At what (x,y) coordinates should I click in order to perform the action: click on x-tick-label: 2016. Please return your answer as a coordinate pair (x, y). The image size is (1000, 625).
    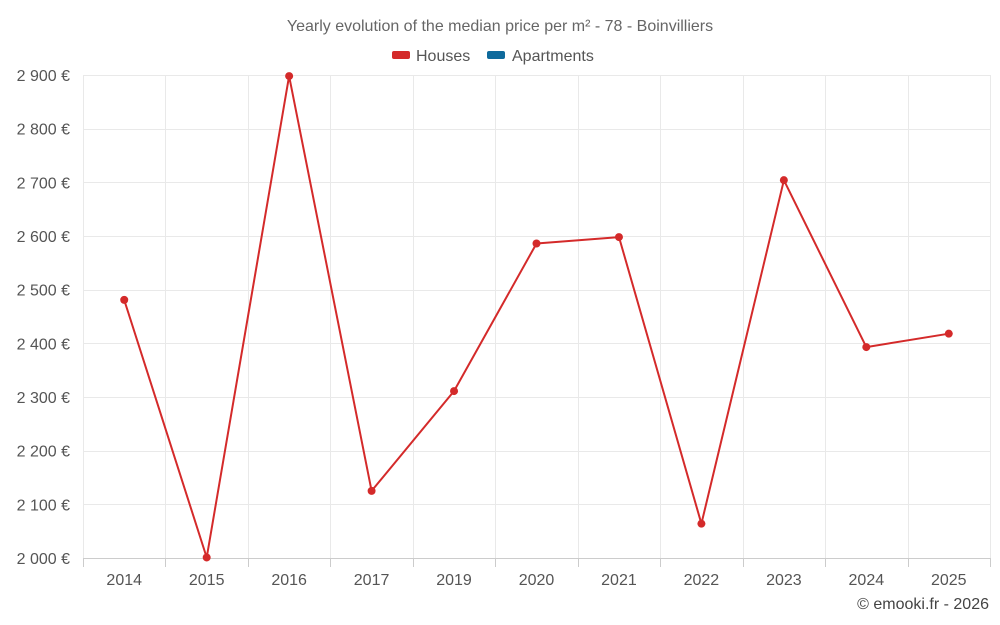
    Looking at the image, I should click on (289, 580).